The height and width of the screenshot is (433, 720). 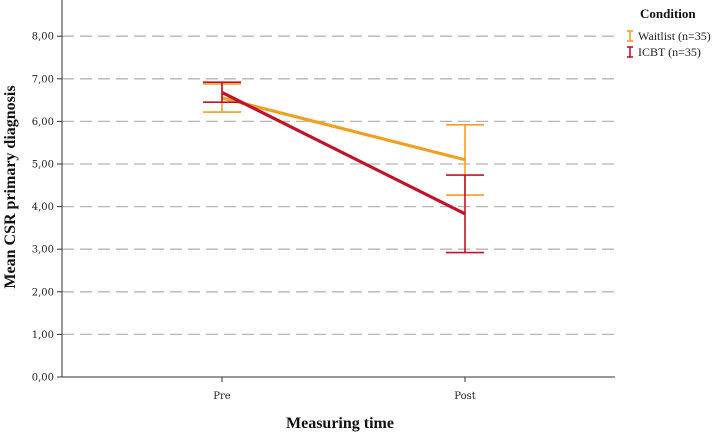 What do you see at coordinates (43, 207) in the screenshot?
I see `y-tick-label: 4,00` at bounding box center [43, 207].